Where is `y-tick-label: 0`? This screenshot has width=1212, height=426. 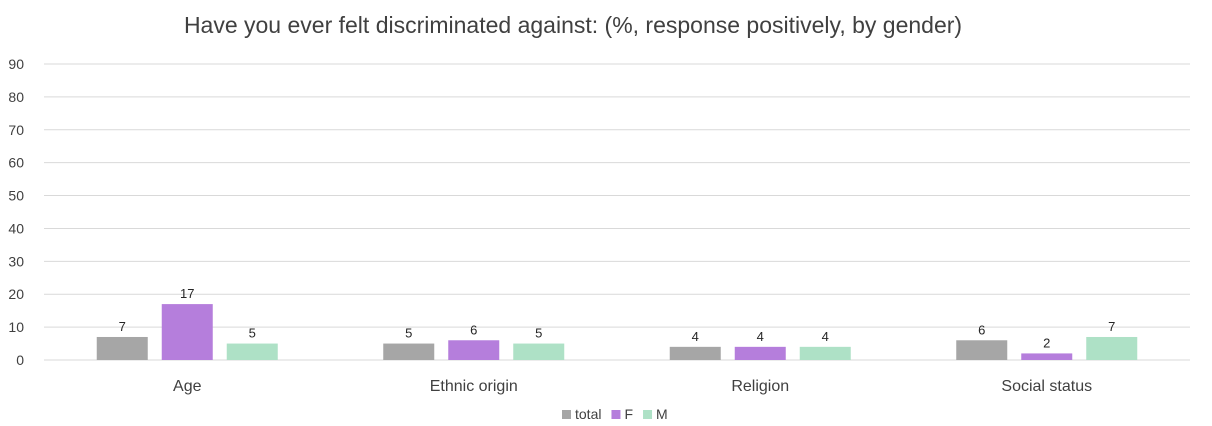
y-tick-label: 0 is located at coordinates (20, 360).